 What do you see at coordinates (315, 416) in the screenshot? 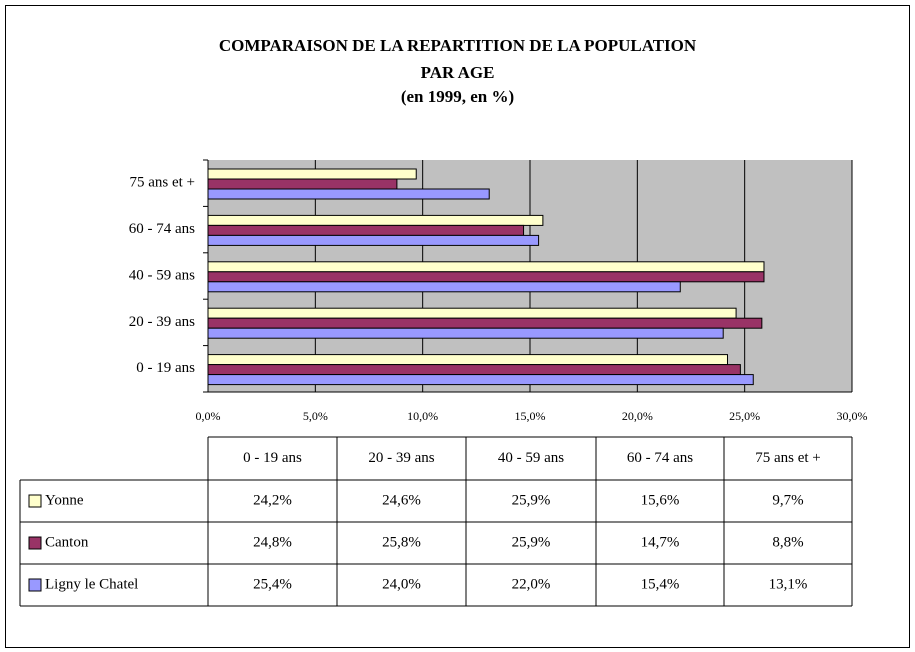
I see `x-tick-label: 5,0%` at bounding box center [315, 416].